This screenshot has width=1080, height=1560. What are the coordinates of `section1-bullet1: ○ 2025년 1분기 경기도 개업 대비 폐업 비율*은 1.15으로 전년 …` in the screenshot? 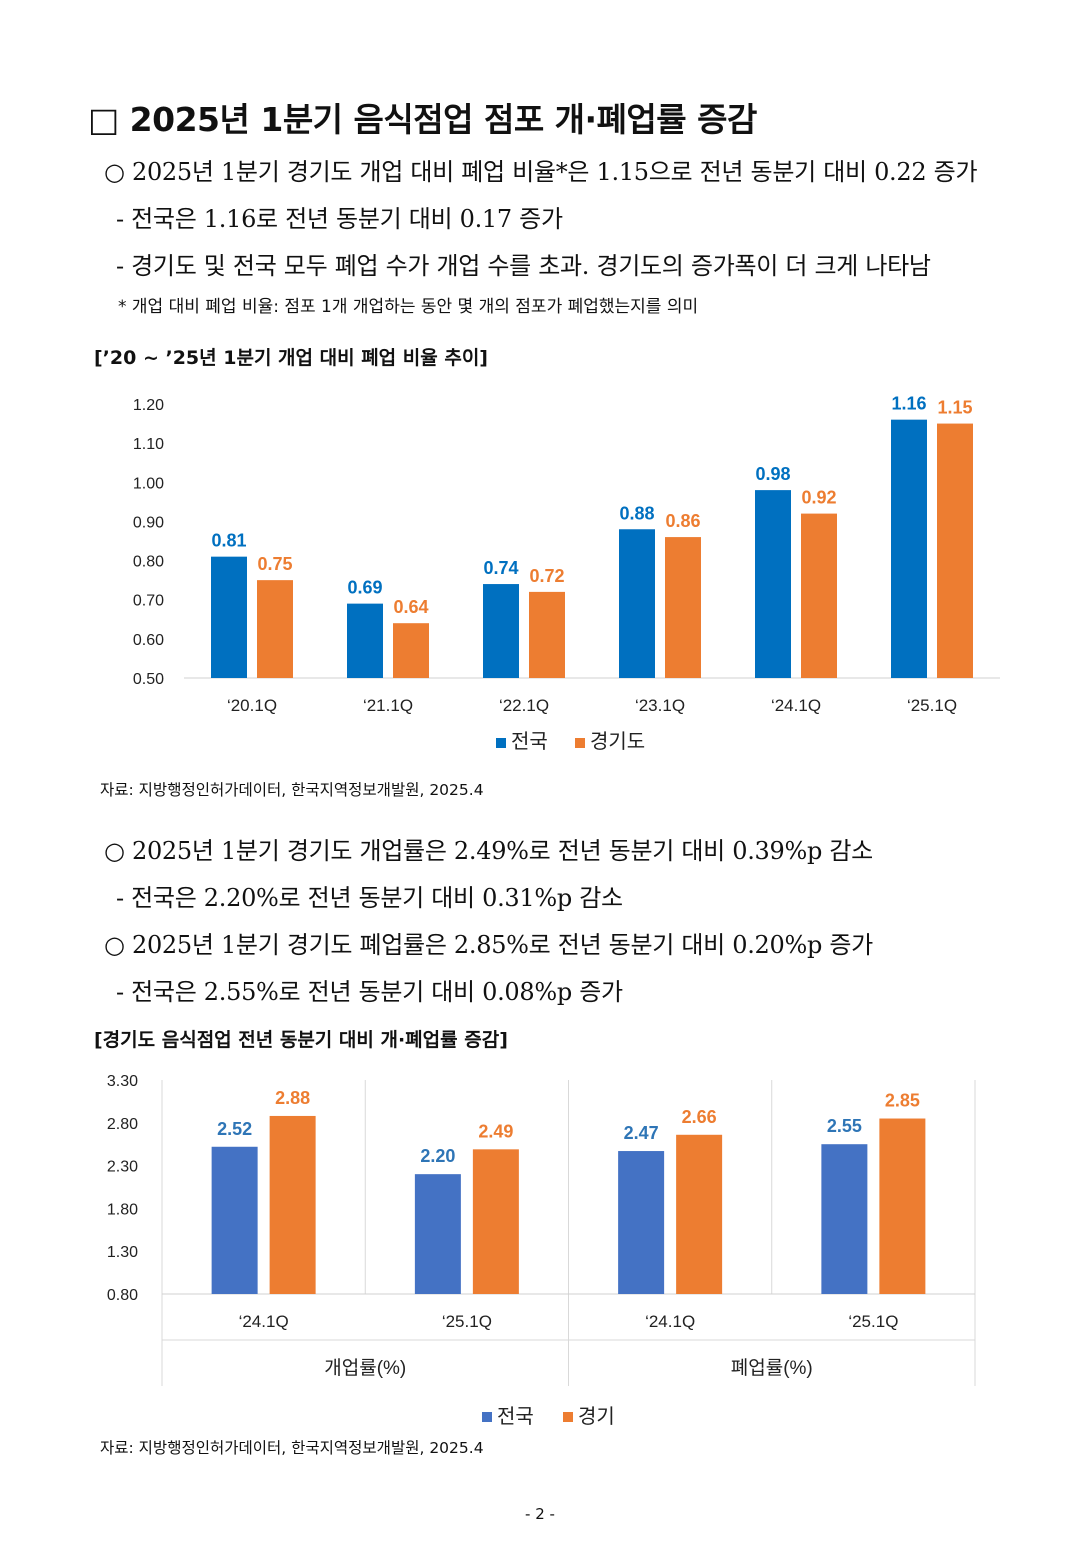 It's located at (541, 172).